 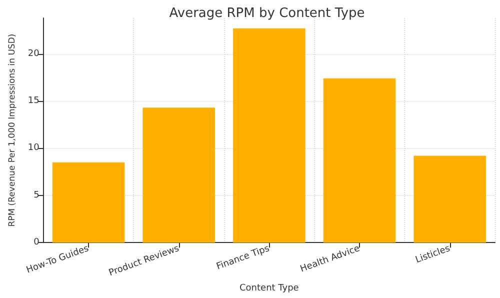 I want to click on y-tick-label: 5, so click(x=37, y=195).